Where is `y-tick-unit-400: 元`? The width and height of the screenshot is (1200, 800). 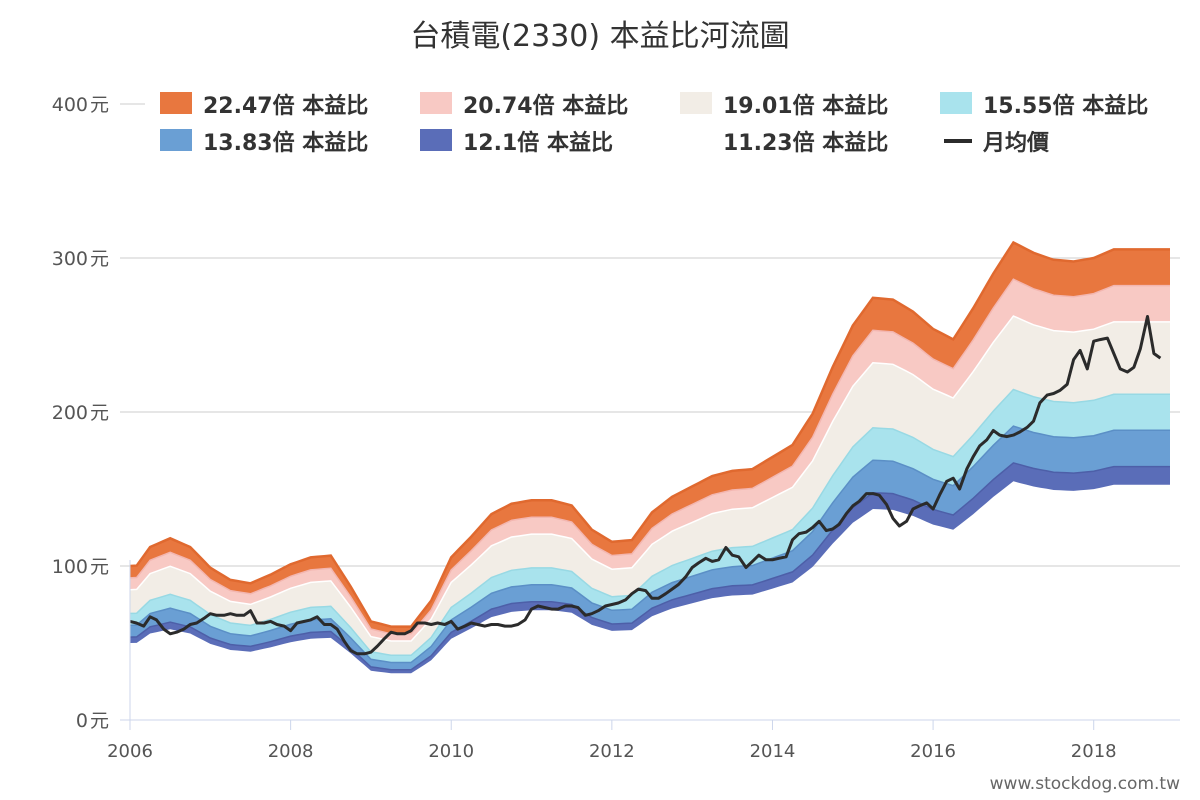
y-tick-unit-400: 元 is located at coordinates (99, 105).